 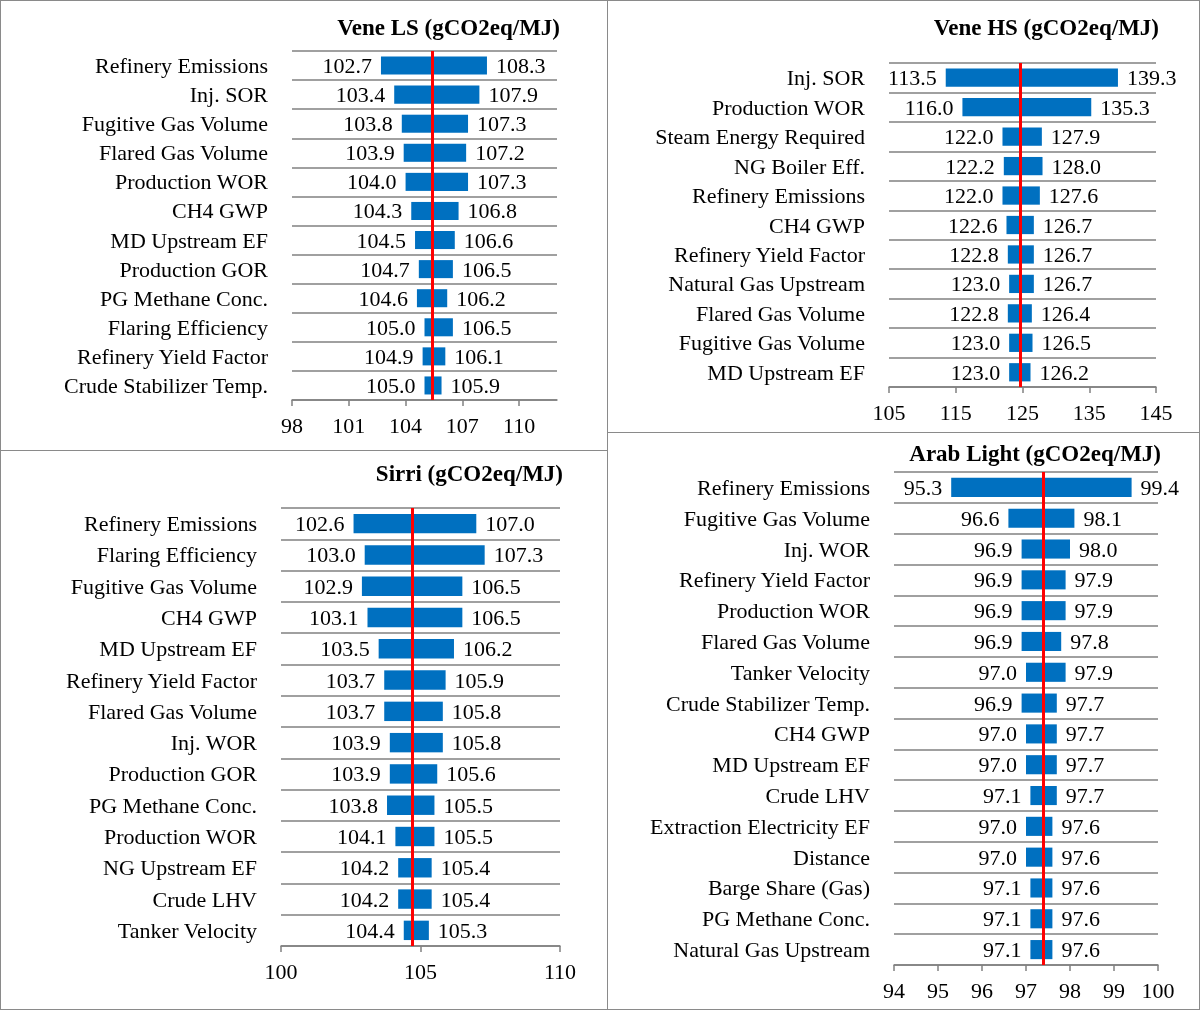 I want to click on x-tick-label: 99, so click(x=1114, y=990).